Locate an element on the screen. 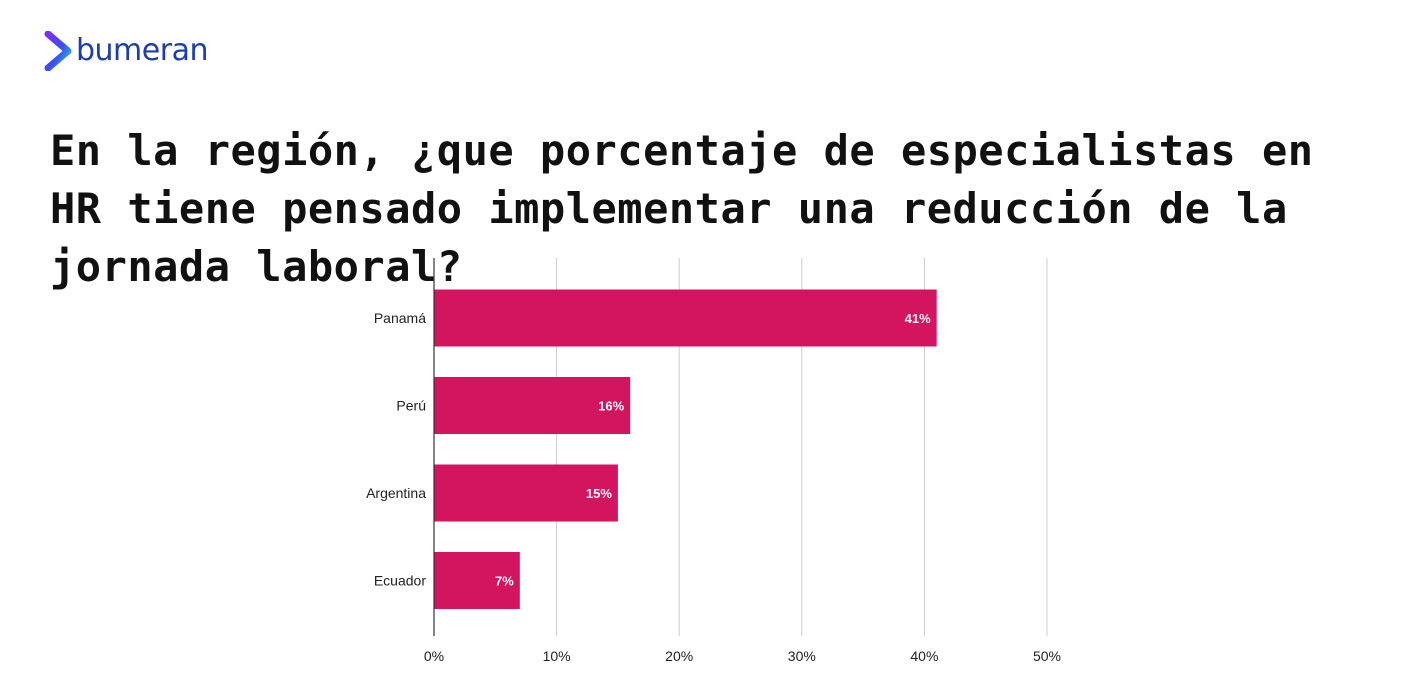  x-tick-label: 20% is located at coordinates (679, 656).